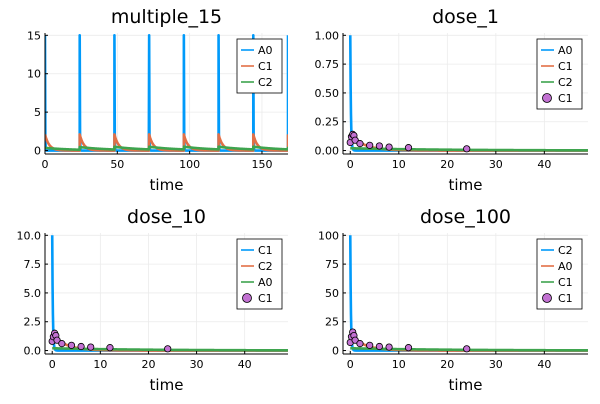  What do you see at coordinates (332, 322) in the screenshot?
I see `y-tick-label: 25` at bounding box center [332, 322].